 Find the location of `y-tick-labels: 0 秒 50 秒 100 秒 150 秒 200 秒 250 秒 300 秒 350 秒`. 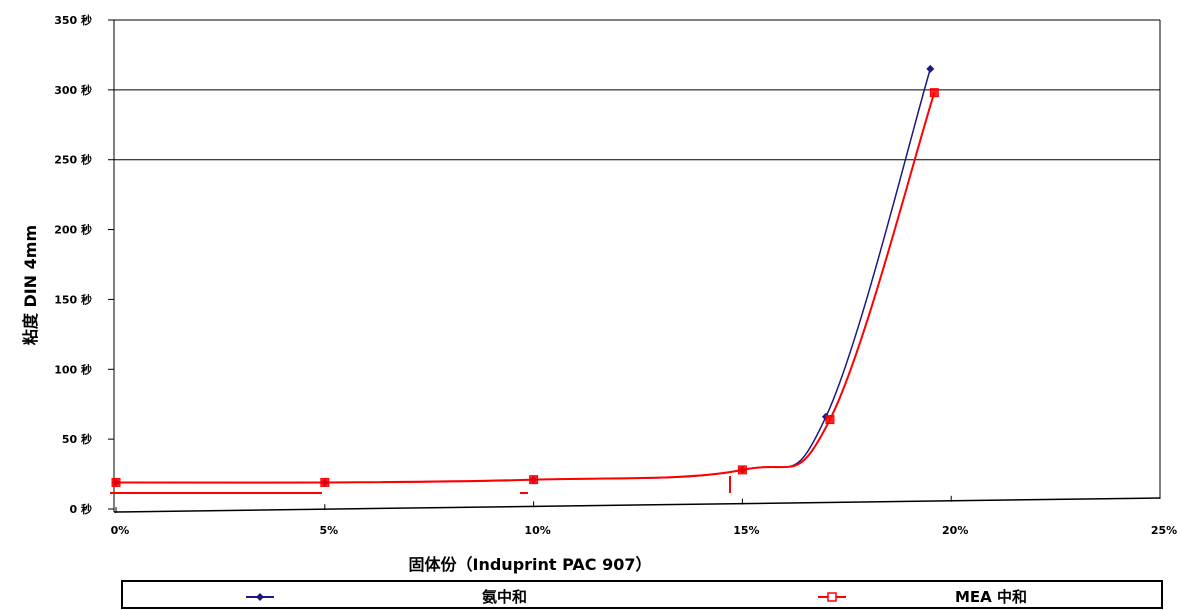

y-tick-labels: 0 秒 50 秒 100 秒 150 秒 200 秒 250 秒 300 秒 350 秒 is located at coordinates (84, 264).